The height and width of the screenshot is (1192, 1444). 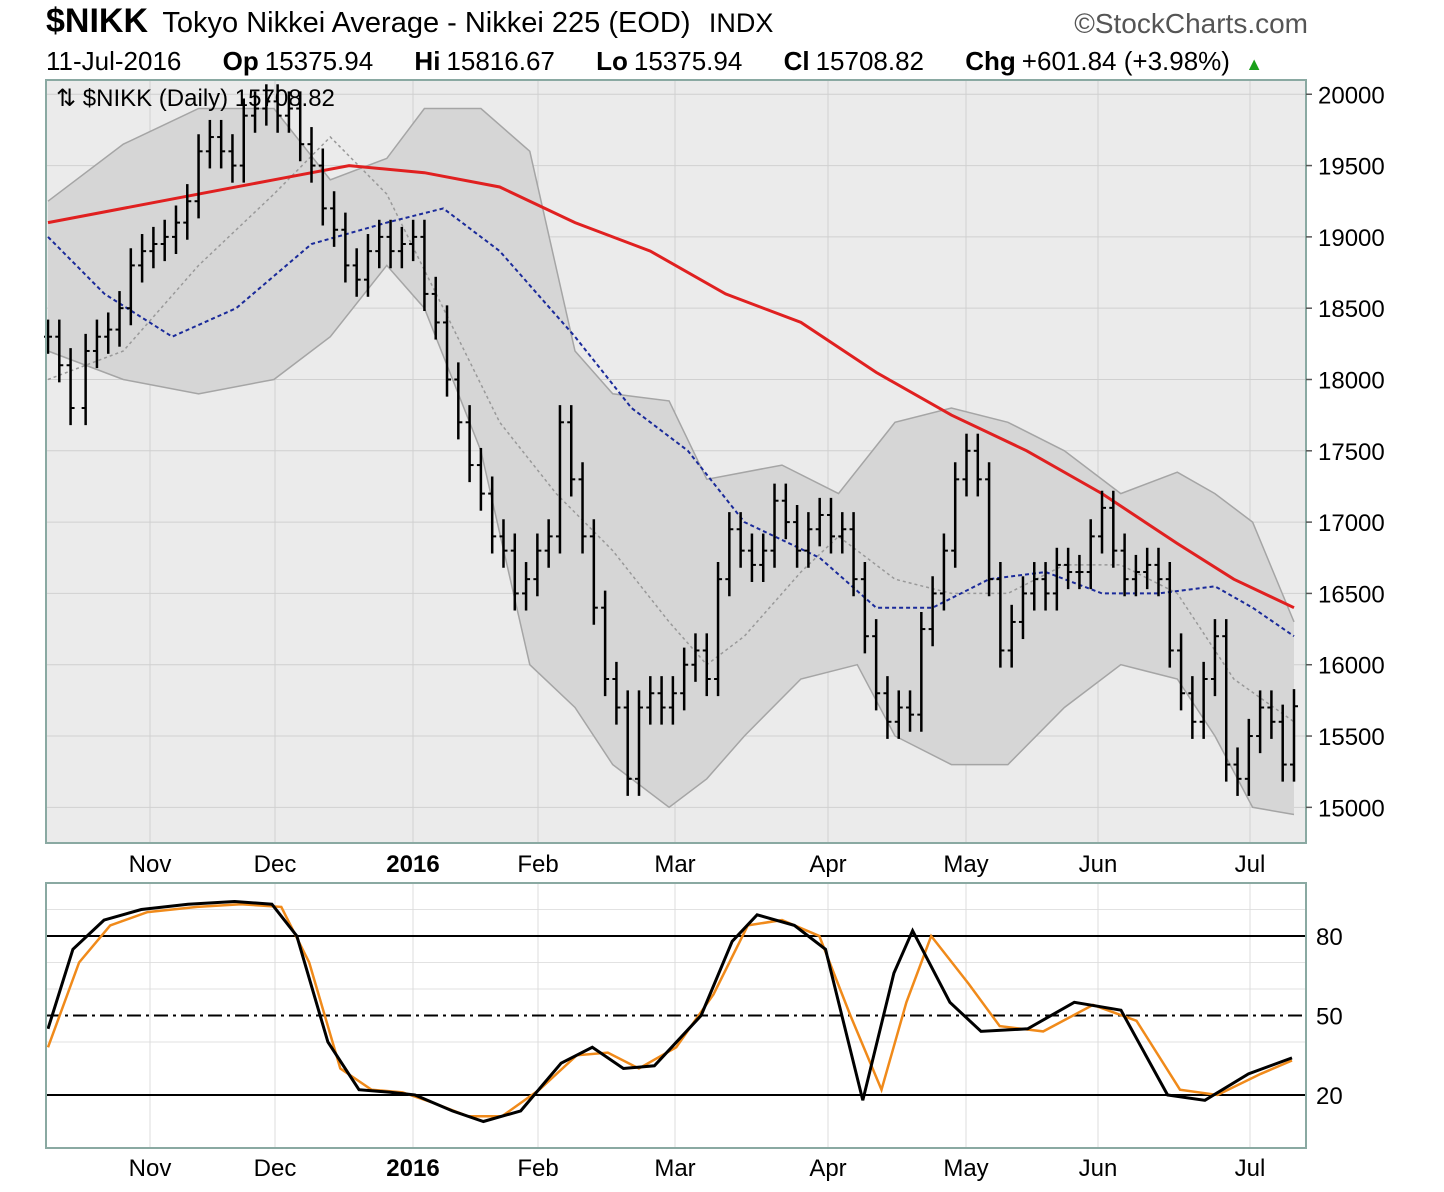 I want to click on y-tick-label: 16500, so click(x=1351, y=594).